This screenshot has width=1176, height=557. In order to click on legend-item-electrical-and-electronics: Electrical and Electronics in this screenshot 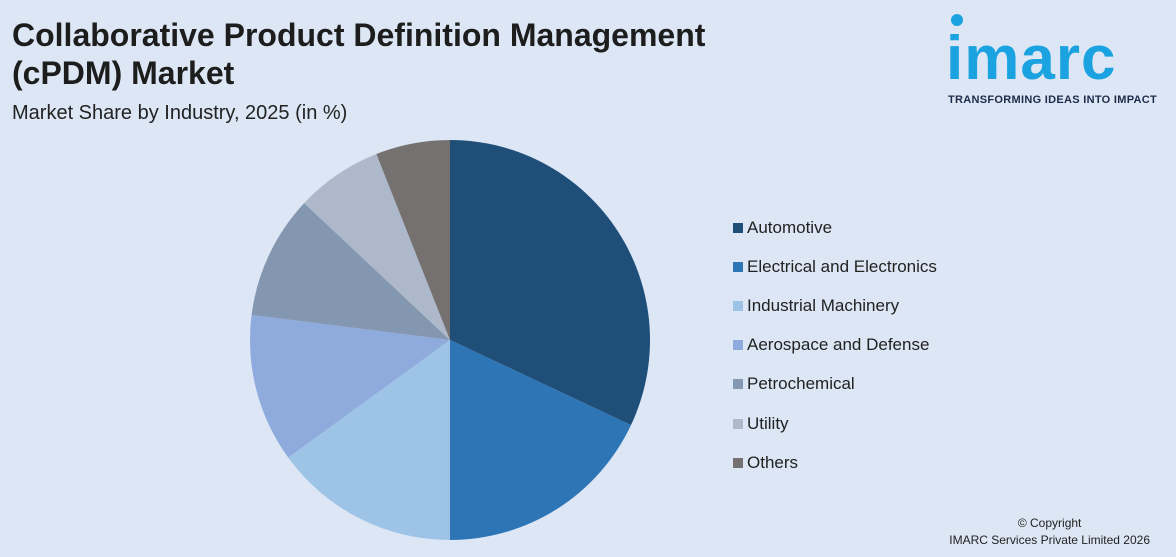, I will do `click(835, 266)`.